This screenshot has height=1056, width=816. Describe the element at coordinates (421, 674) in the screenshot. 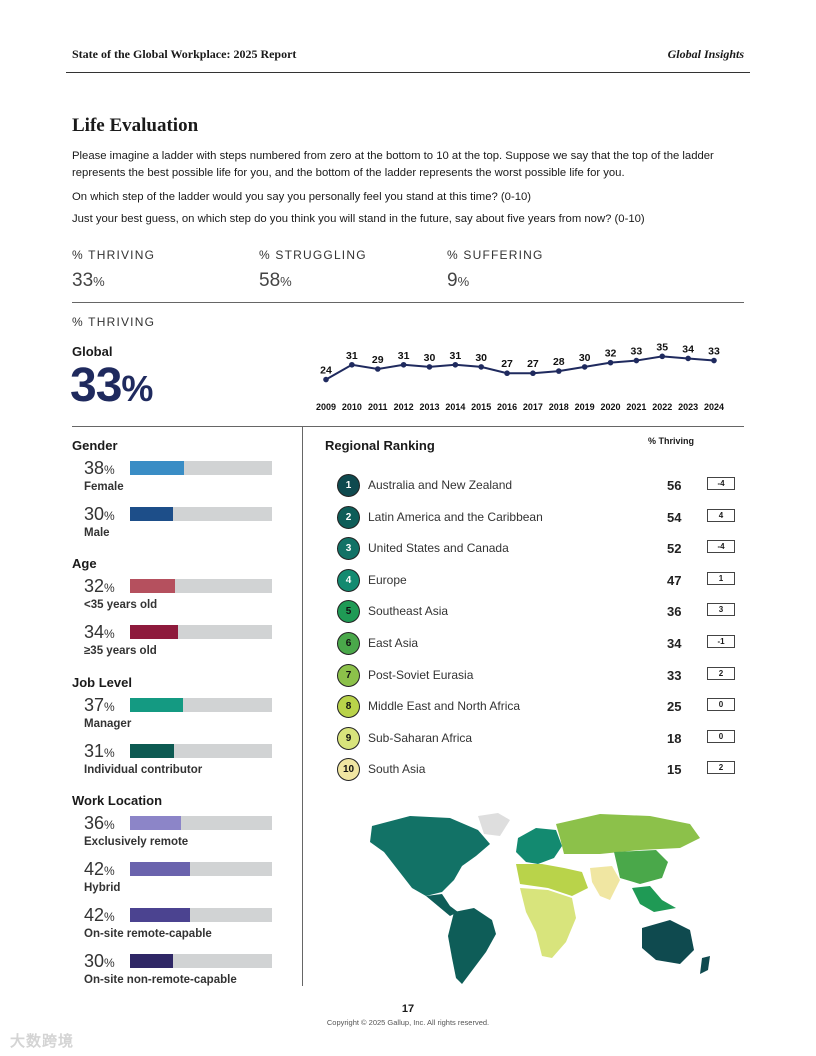

I see `region-name: Post-Soviet Eurasia` at that location.